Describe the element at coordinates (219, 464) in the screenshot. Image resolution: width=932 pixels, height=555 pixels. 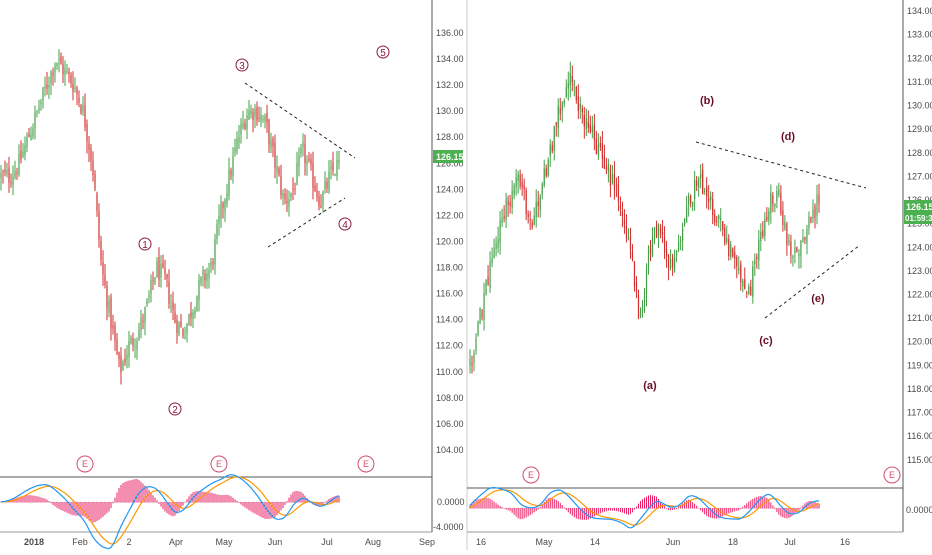
I see `left-event-marker-2: E` at that location.